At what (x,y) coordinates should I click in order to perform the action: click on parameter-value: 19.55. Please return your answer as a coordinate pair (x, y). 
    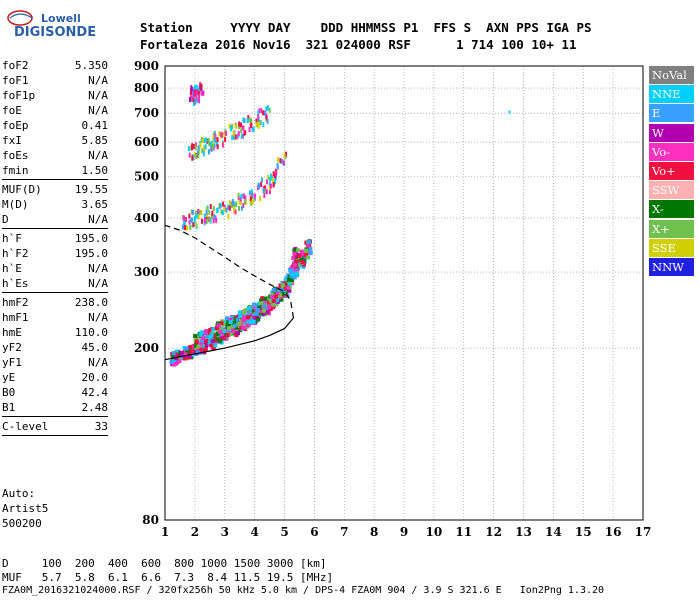
    Looking at the image, I should click on (91, 189).